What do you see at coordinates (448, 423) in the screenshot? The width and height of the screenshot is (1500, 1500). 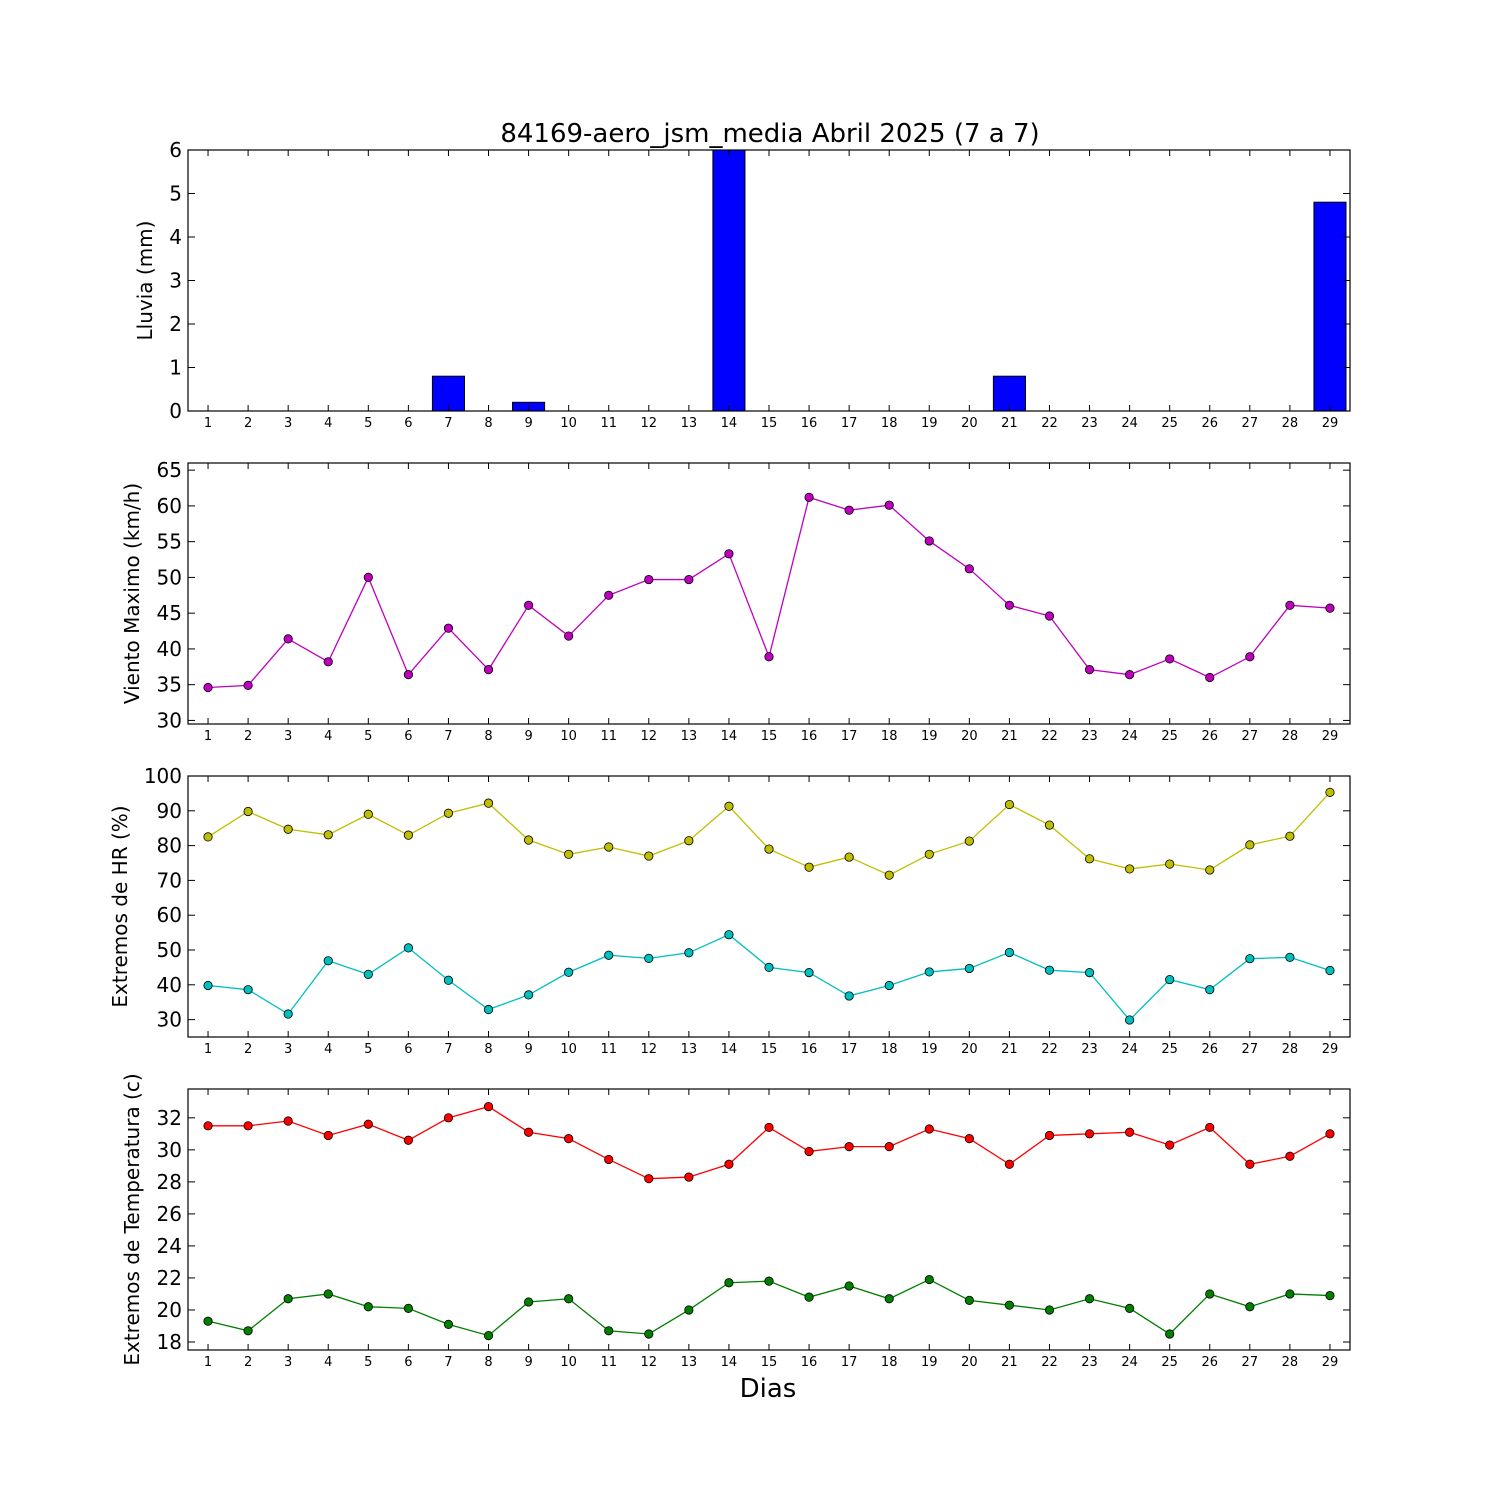 I see `x-tick-label: 7` at bounding box center [448, 423].